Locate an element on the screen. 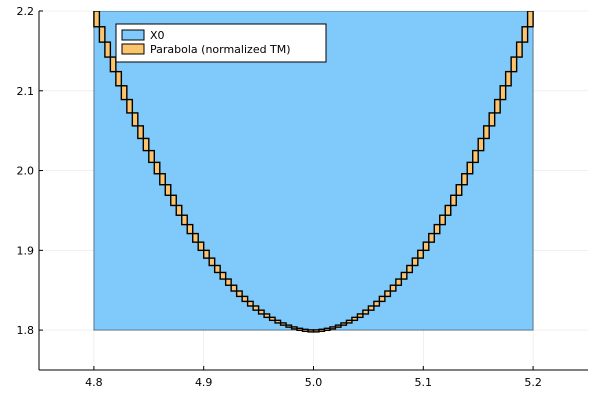 The width and height of the screenshot is (600, 400). y-tick-label: 2.1 is located at coordinates (26, 91).